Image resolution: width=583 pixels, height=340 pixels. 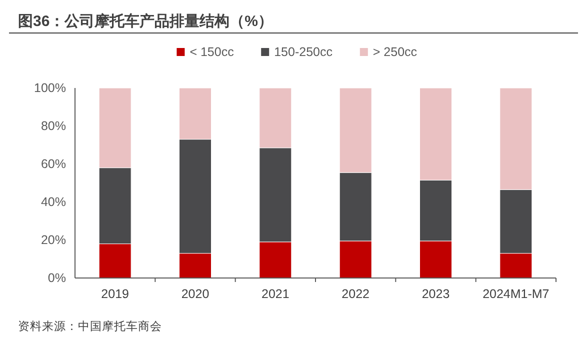 What do you see at coordinates (50, 88) in the screenshot?
I see `y-tick-label: 100%` at bounding box center [50, 88].